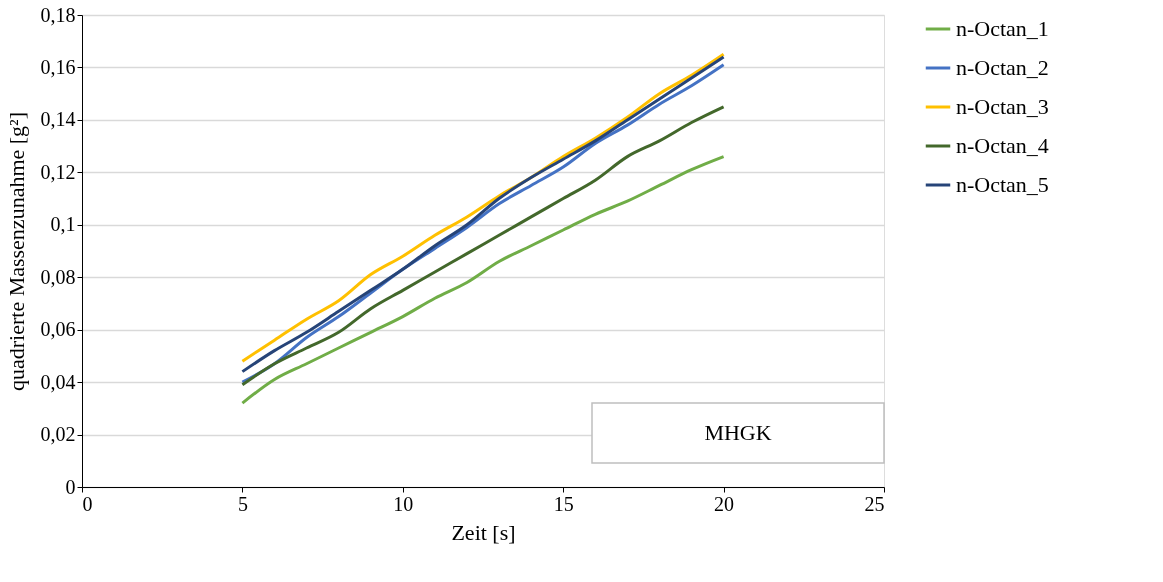  I want to click on y-tick-label: 0,1, so click(63, 224).